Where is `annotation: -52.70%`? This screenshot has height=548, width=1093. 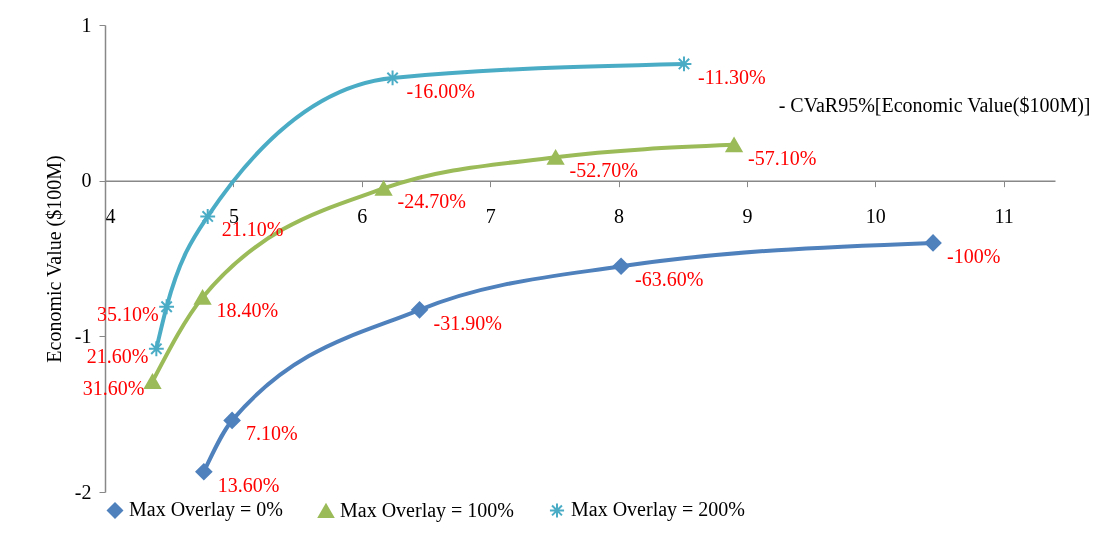 annotation: -52.70% is located at coordinates (603, 170).